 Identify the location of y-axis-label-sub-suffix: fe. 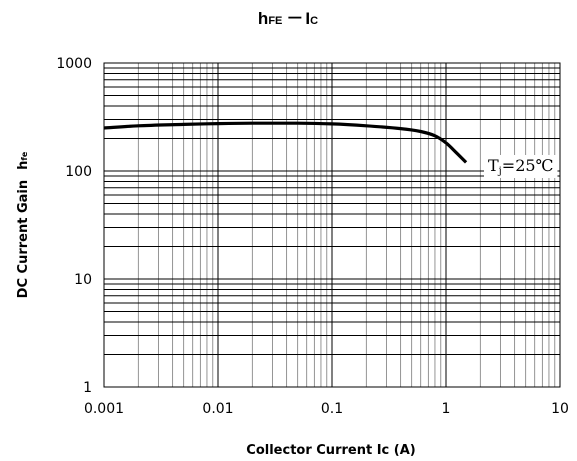
(24, 155).